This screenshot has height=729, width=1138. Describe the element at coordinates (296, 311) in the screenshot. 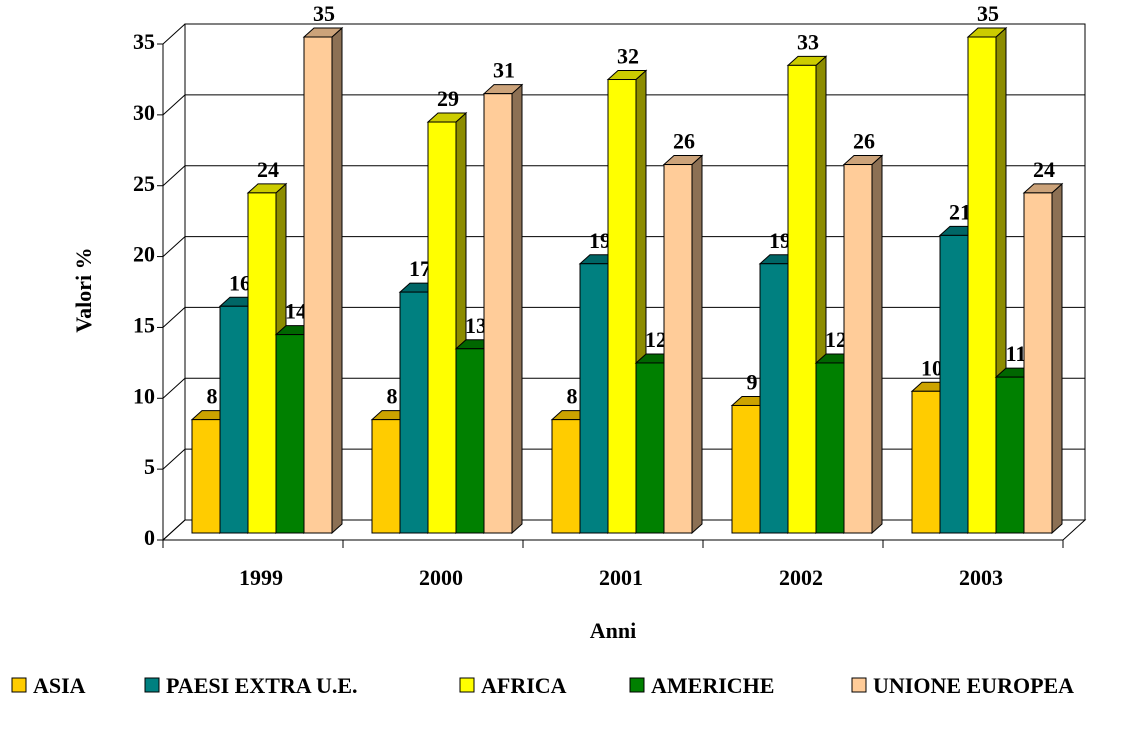

I see `data-label: 14` at that location.